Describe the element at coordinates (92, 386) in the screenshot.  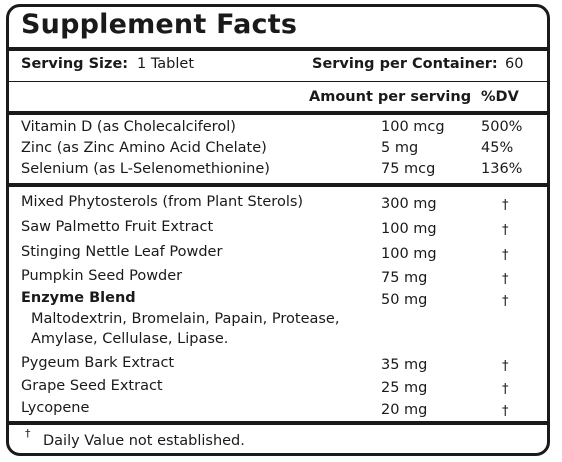
I see `ingredient-name: Grape Seed Extract` at that location.